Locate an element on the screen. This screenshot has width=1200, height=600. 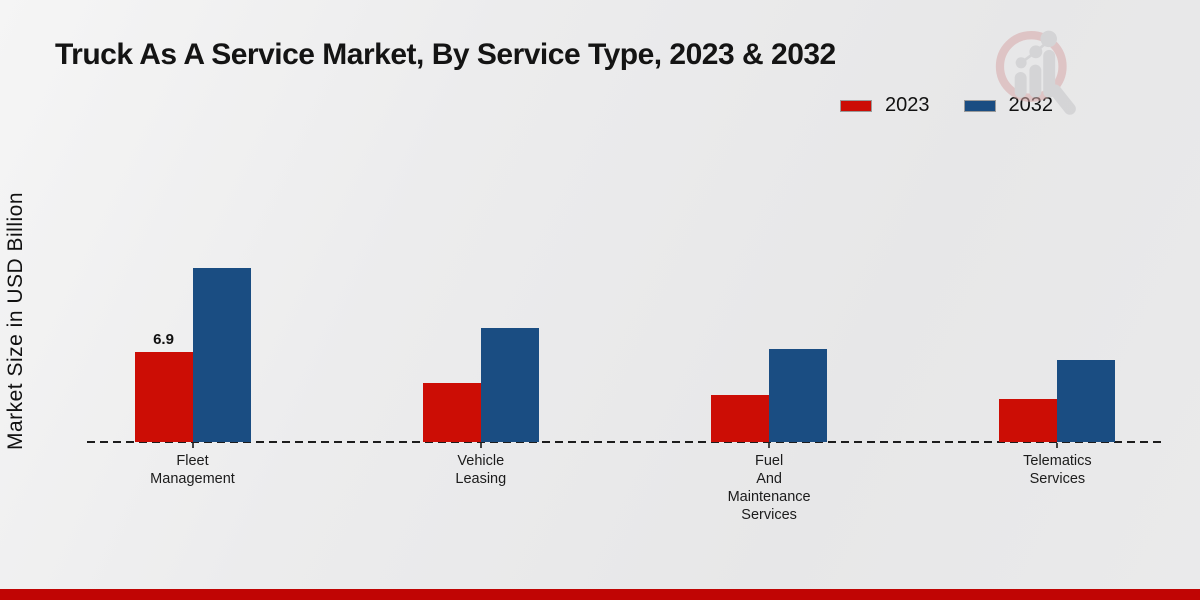
chart-magnifier-logo-icon is located at coordinates (1035, 72).